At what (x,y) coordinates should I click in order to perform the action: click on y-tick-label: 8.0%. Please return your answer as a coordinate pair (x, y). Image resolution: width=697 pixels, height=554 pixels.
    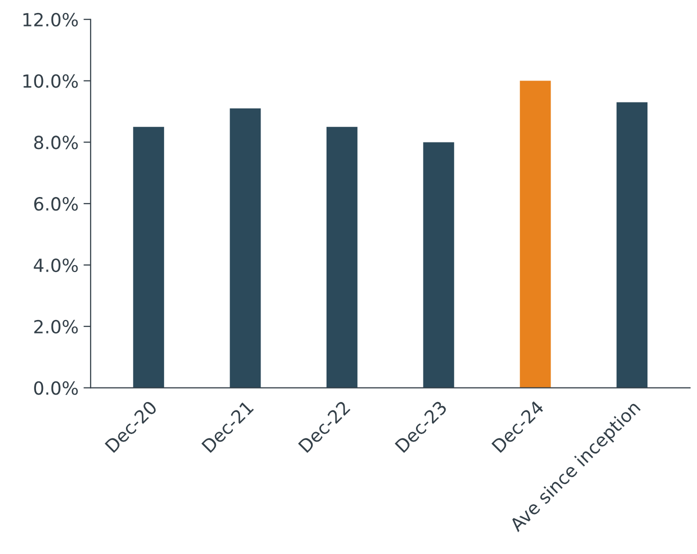
    Looking at the image, I should click on (56, 143).